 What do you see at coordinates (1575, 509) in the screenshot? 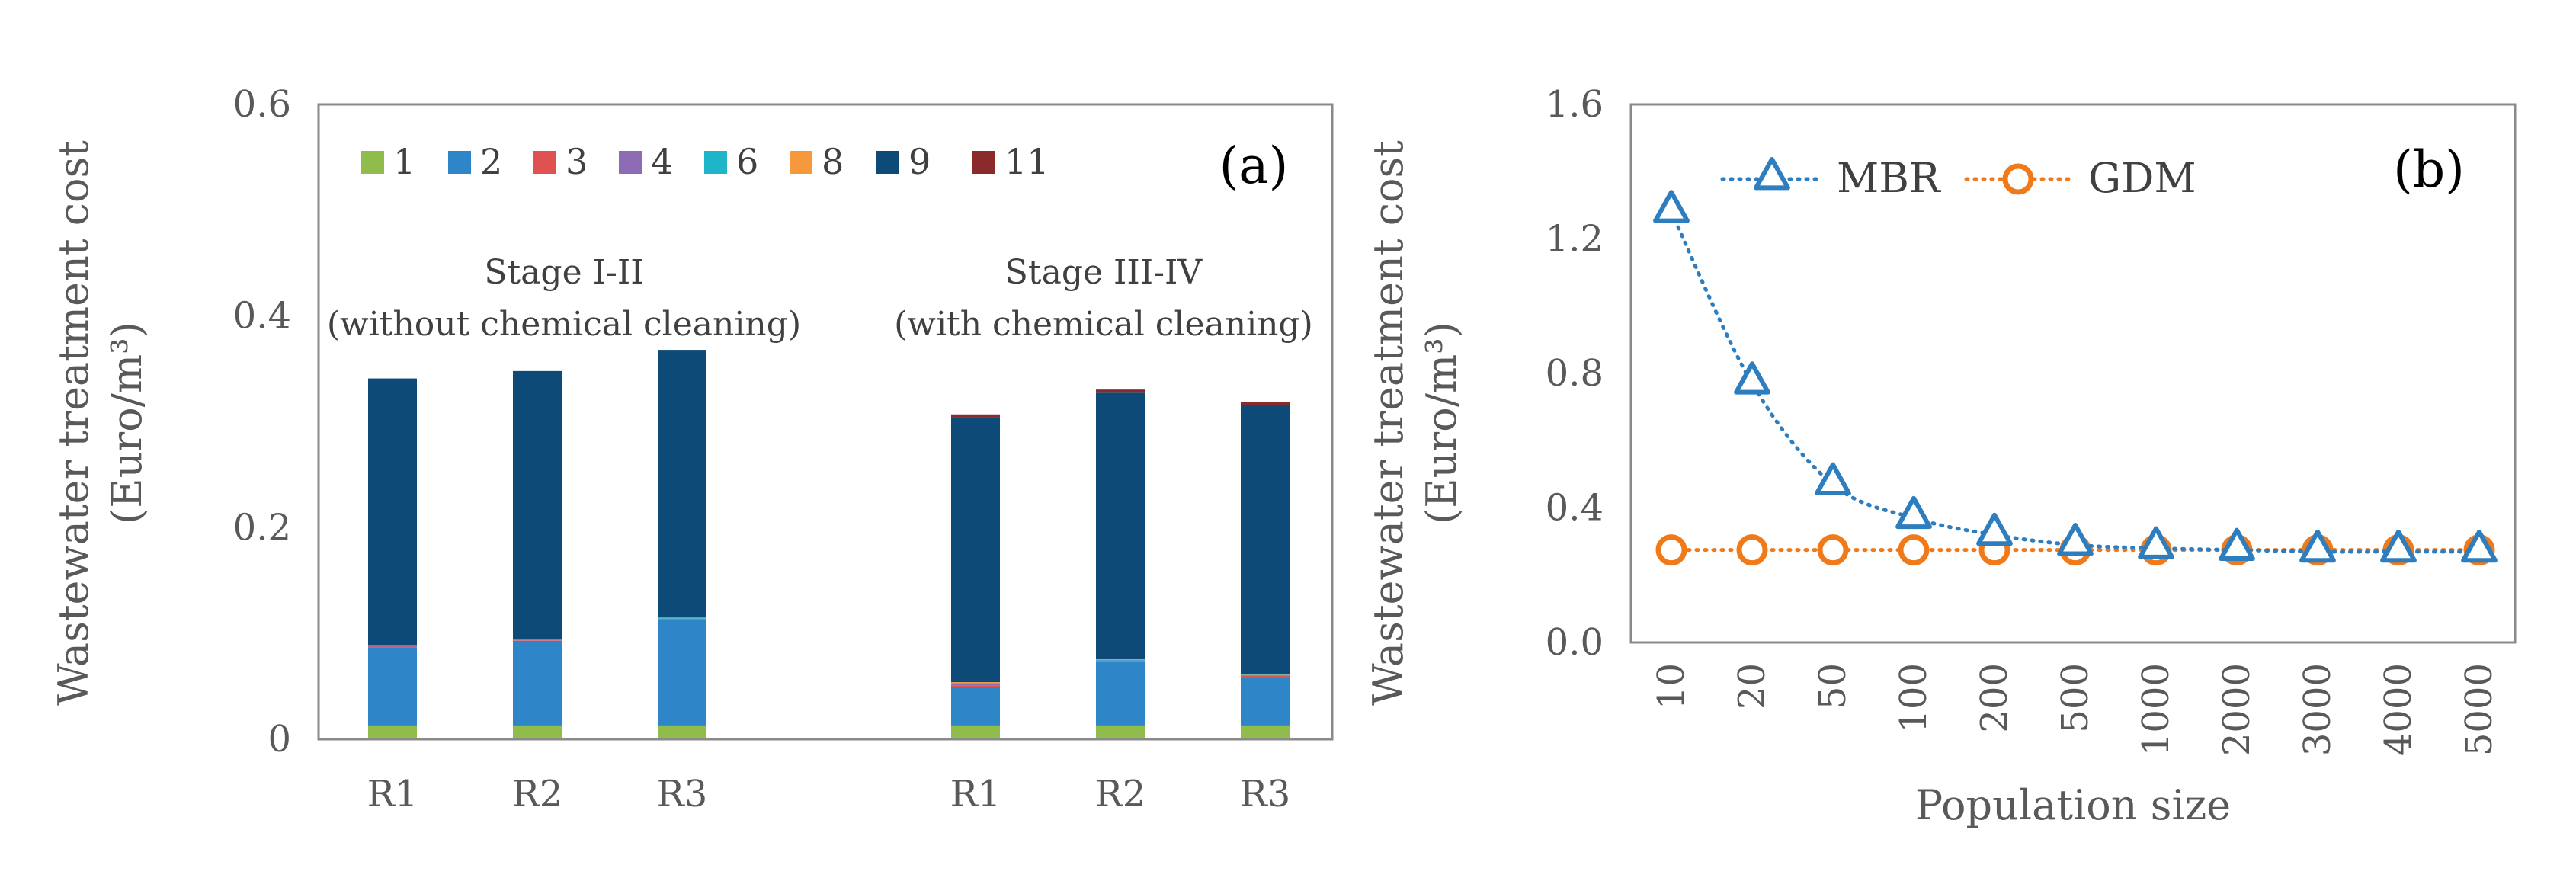
I see `b-y-tick-1: 0.4` at bounding box center [1575, 509].